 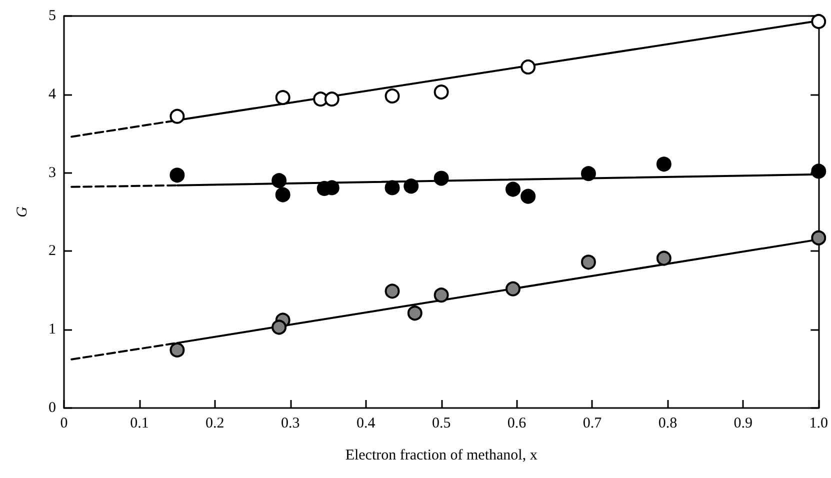 I want to click on x-axis-title: Electron fraction of methanol, x, so click(x=441, y=456).